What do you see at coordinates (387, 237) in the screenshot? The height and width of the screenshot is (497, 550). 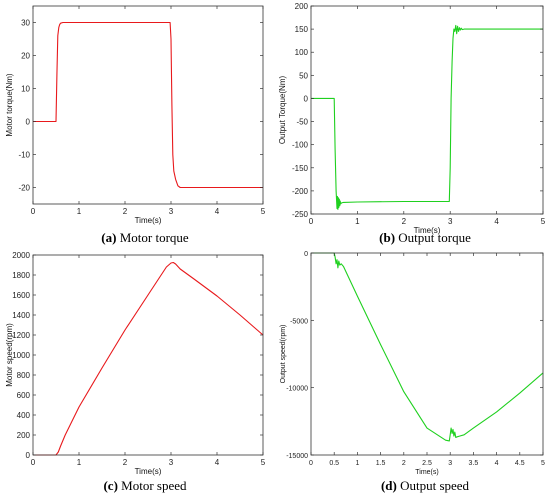 I see `caption-tag: (b)` at bounding box center [387, 237].